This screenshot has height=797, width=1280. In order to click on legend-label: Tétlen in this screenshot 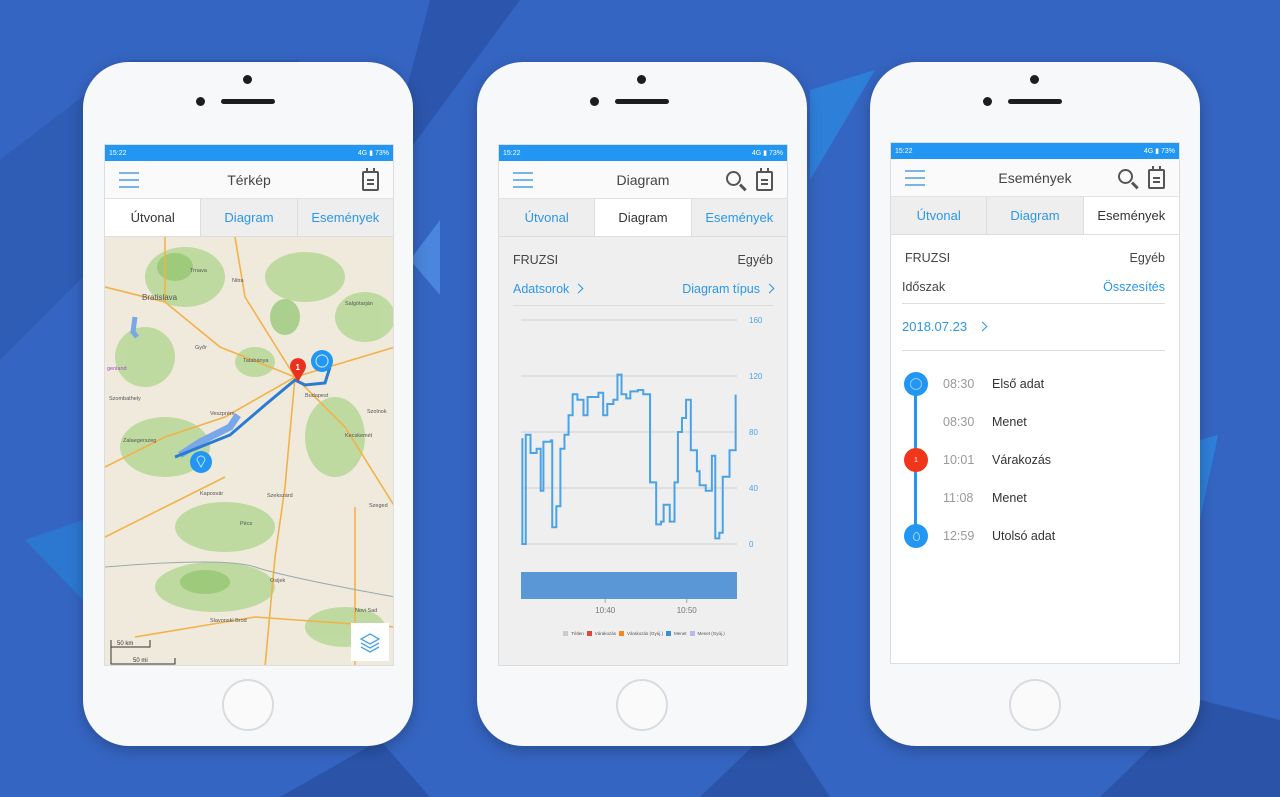, I will do `click(577, 633)`.